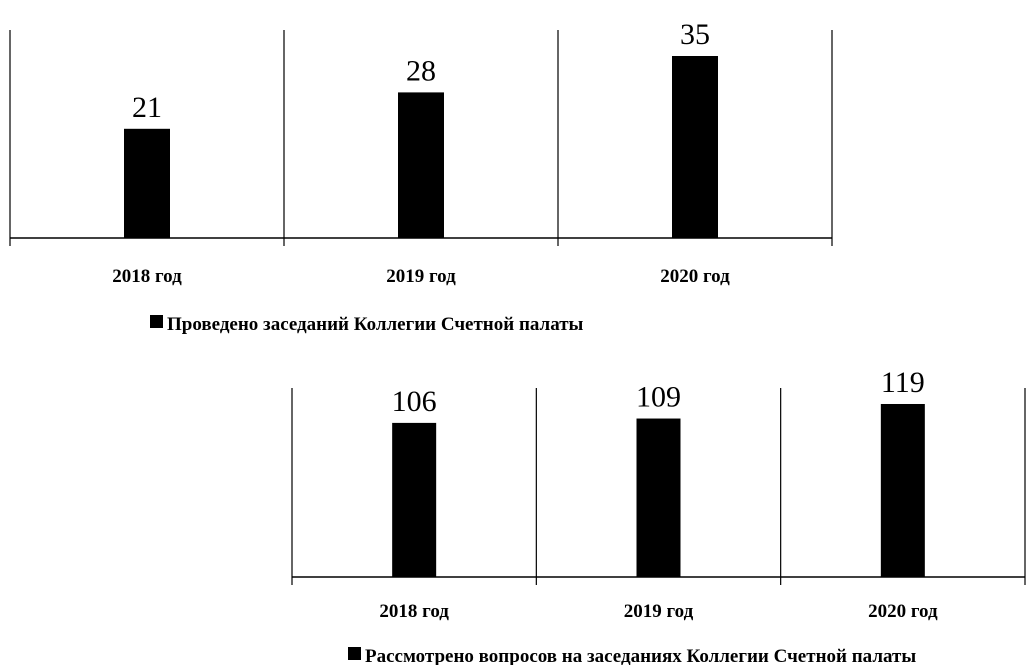 The height and width of the screenshot is (665, 1028). What do you see at coordinates (903, 382) in the screenshot?
I see `data-label: 119` at bounding box center [903, 382].